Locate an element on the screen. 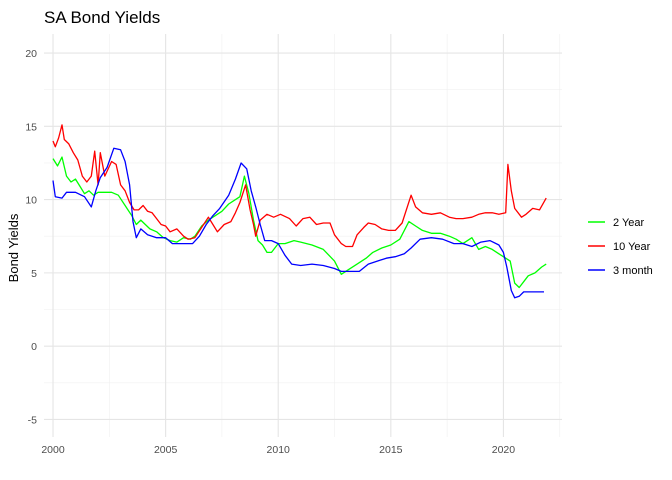 The height and width of the screenshot is (480, 672). x-tick-label: 2015 is located at coordinates (391, 450).